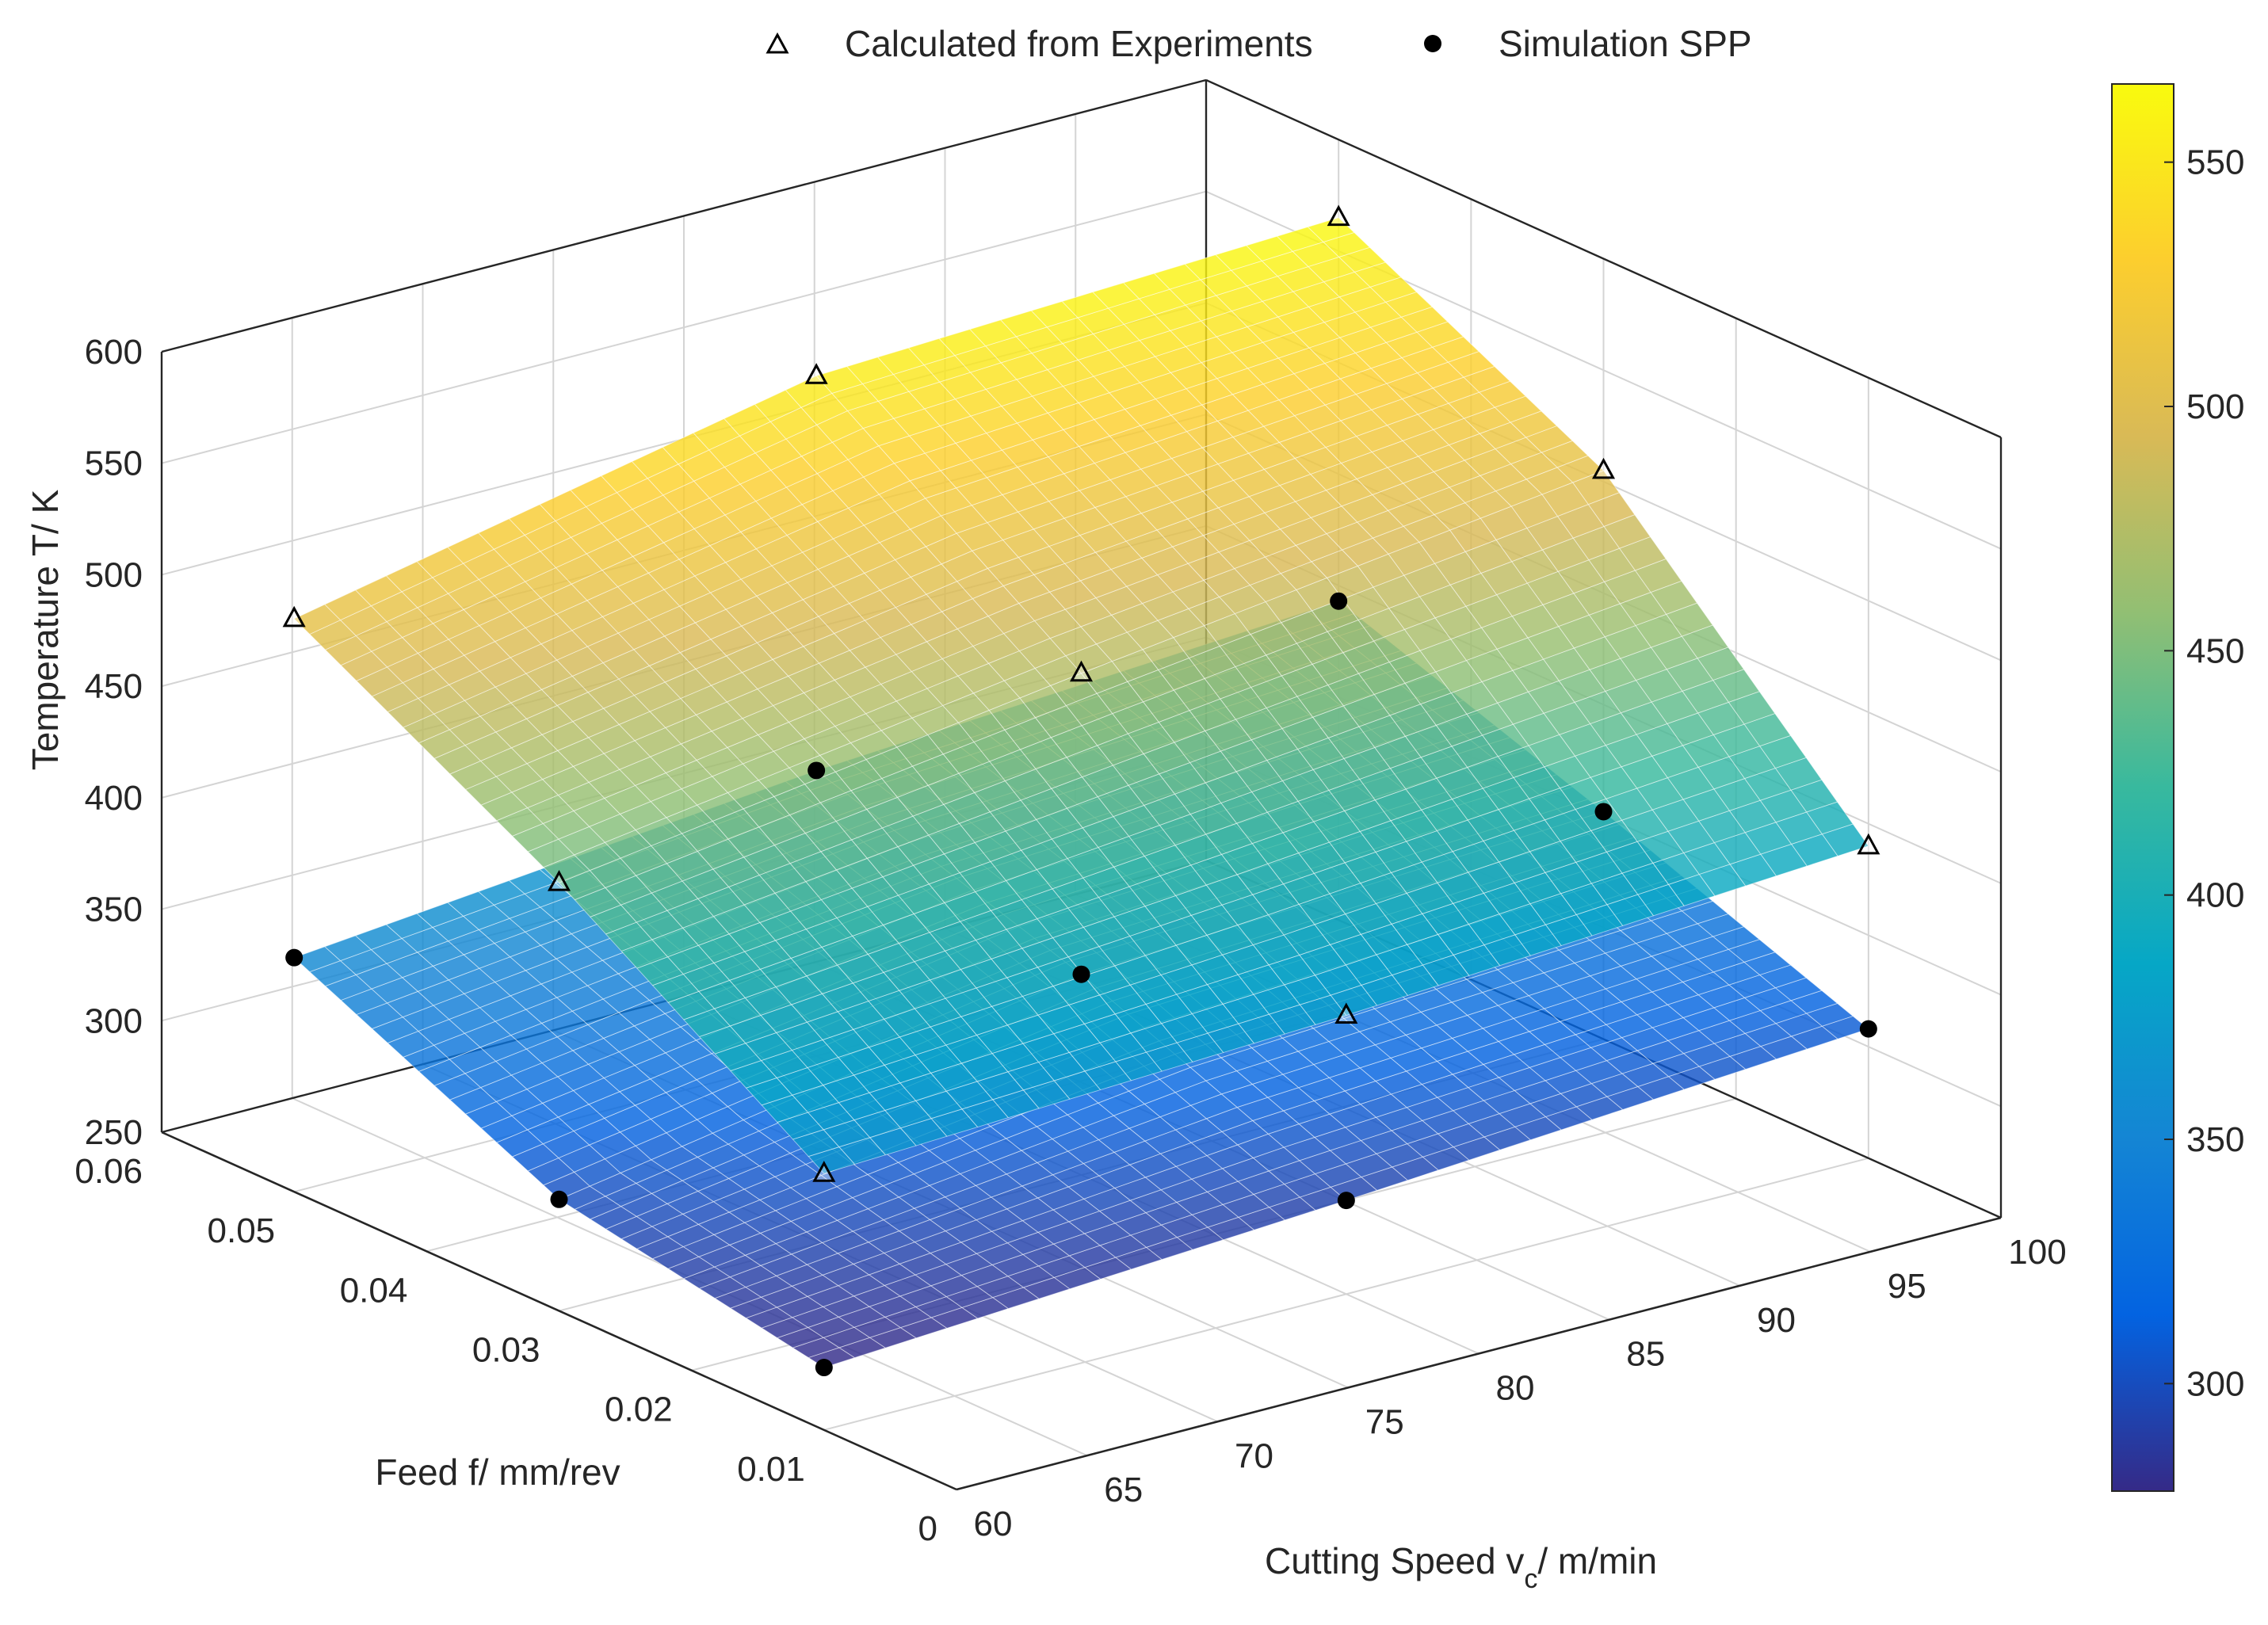 This screenshot has width=2268, height=1625. I want to click on z-tick-label: 350, so click(114, 910).